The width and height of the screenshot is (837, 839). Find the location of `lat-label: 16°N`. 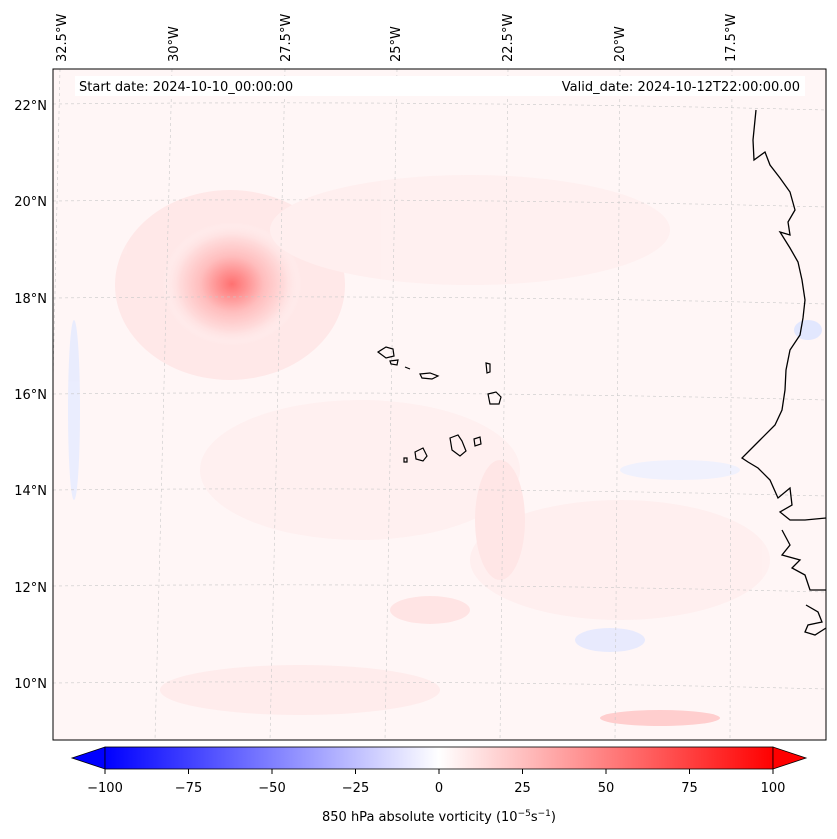

lat-label: 16°N is located at coordinates (30, 395).